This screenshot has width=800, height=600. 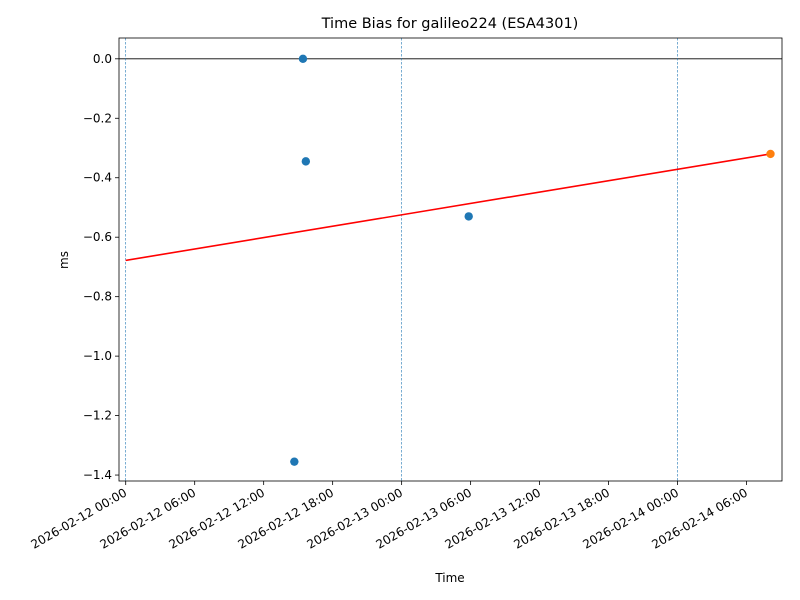 What do you see at coordinates (102, 59) in the screenshot?
I see `y-tick-label: 0.0` at bounding box center [102, 59].